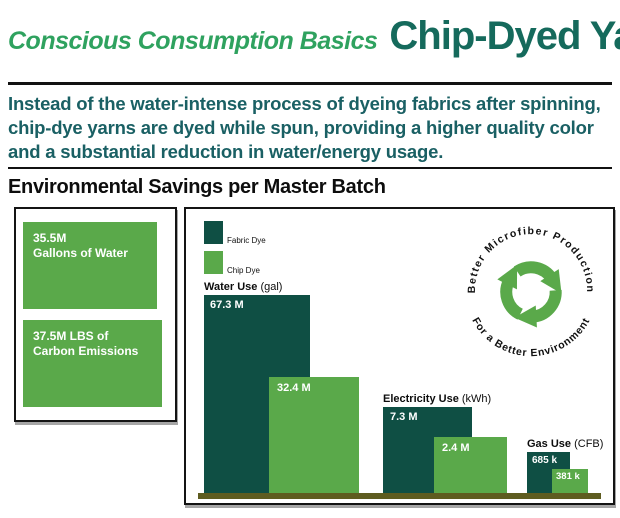  I want to click on legend-label-fabric-dye: Fabric Dye, so click(246, 240).